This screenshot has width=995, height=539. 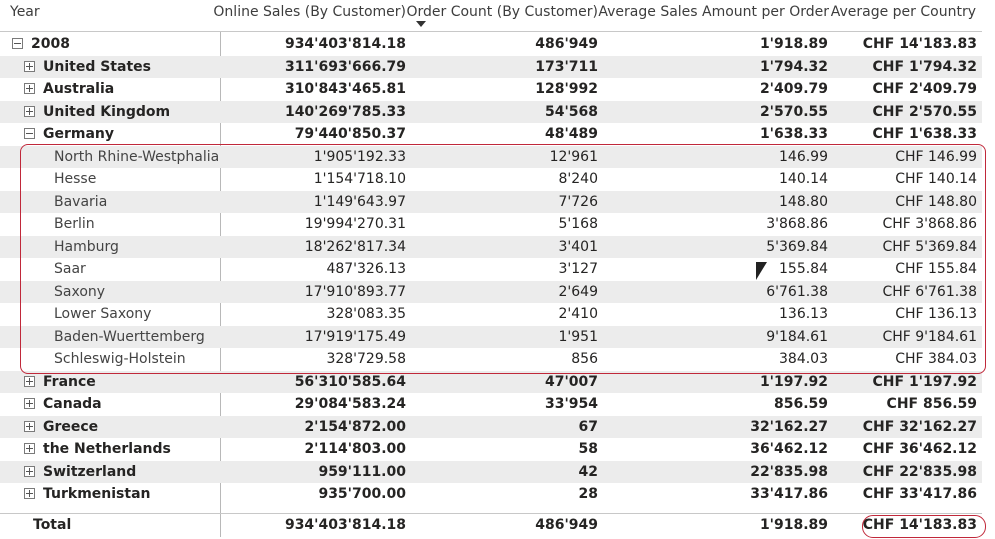 What do you see at coordinates (713, 12) in the screenshot?
I see `header-avg-sales: Average Sales Amount per Order` at bounding box center [713, 12].